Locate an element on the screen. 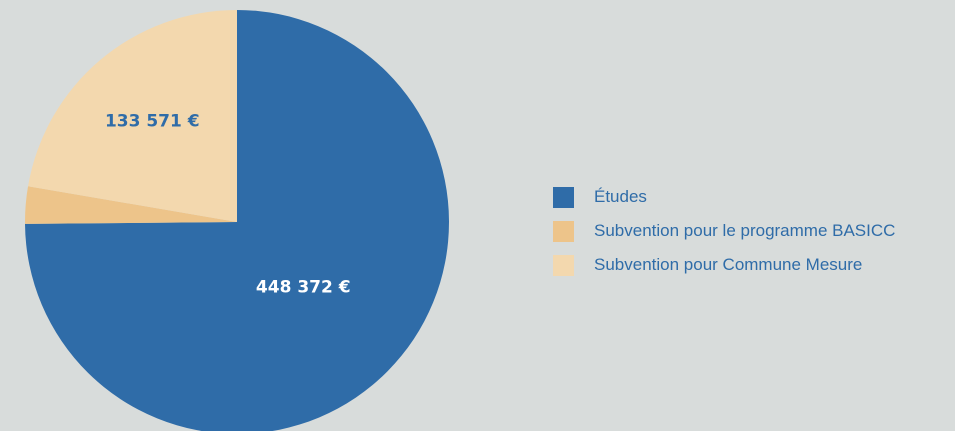  pie-slice-commune-mesure is located at coordinates (132, 116).